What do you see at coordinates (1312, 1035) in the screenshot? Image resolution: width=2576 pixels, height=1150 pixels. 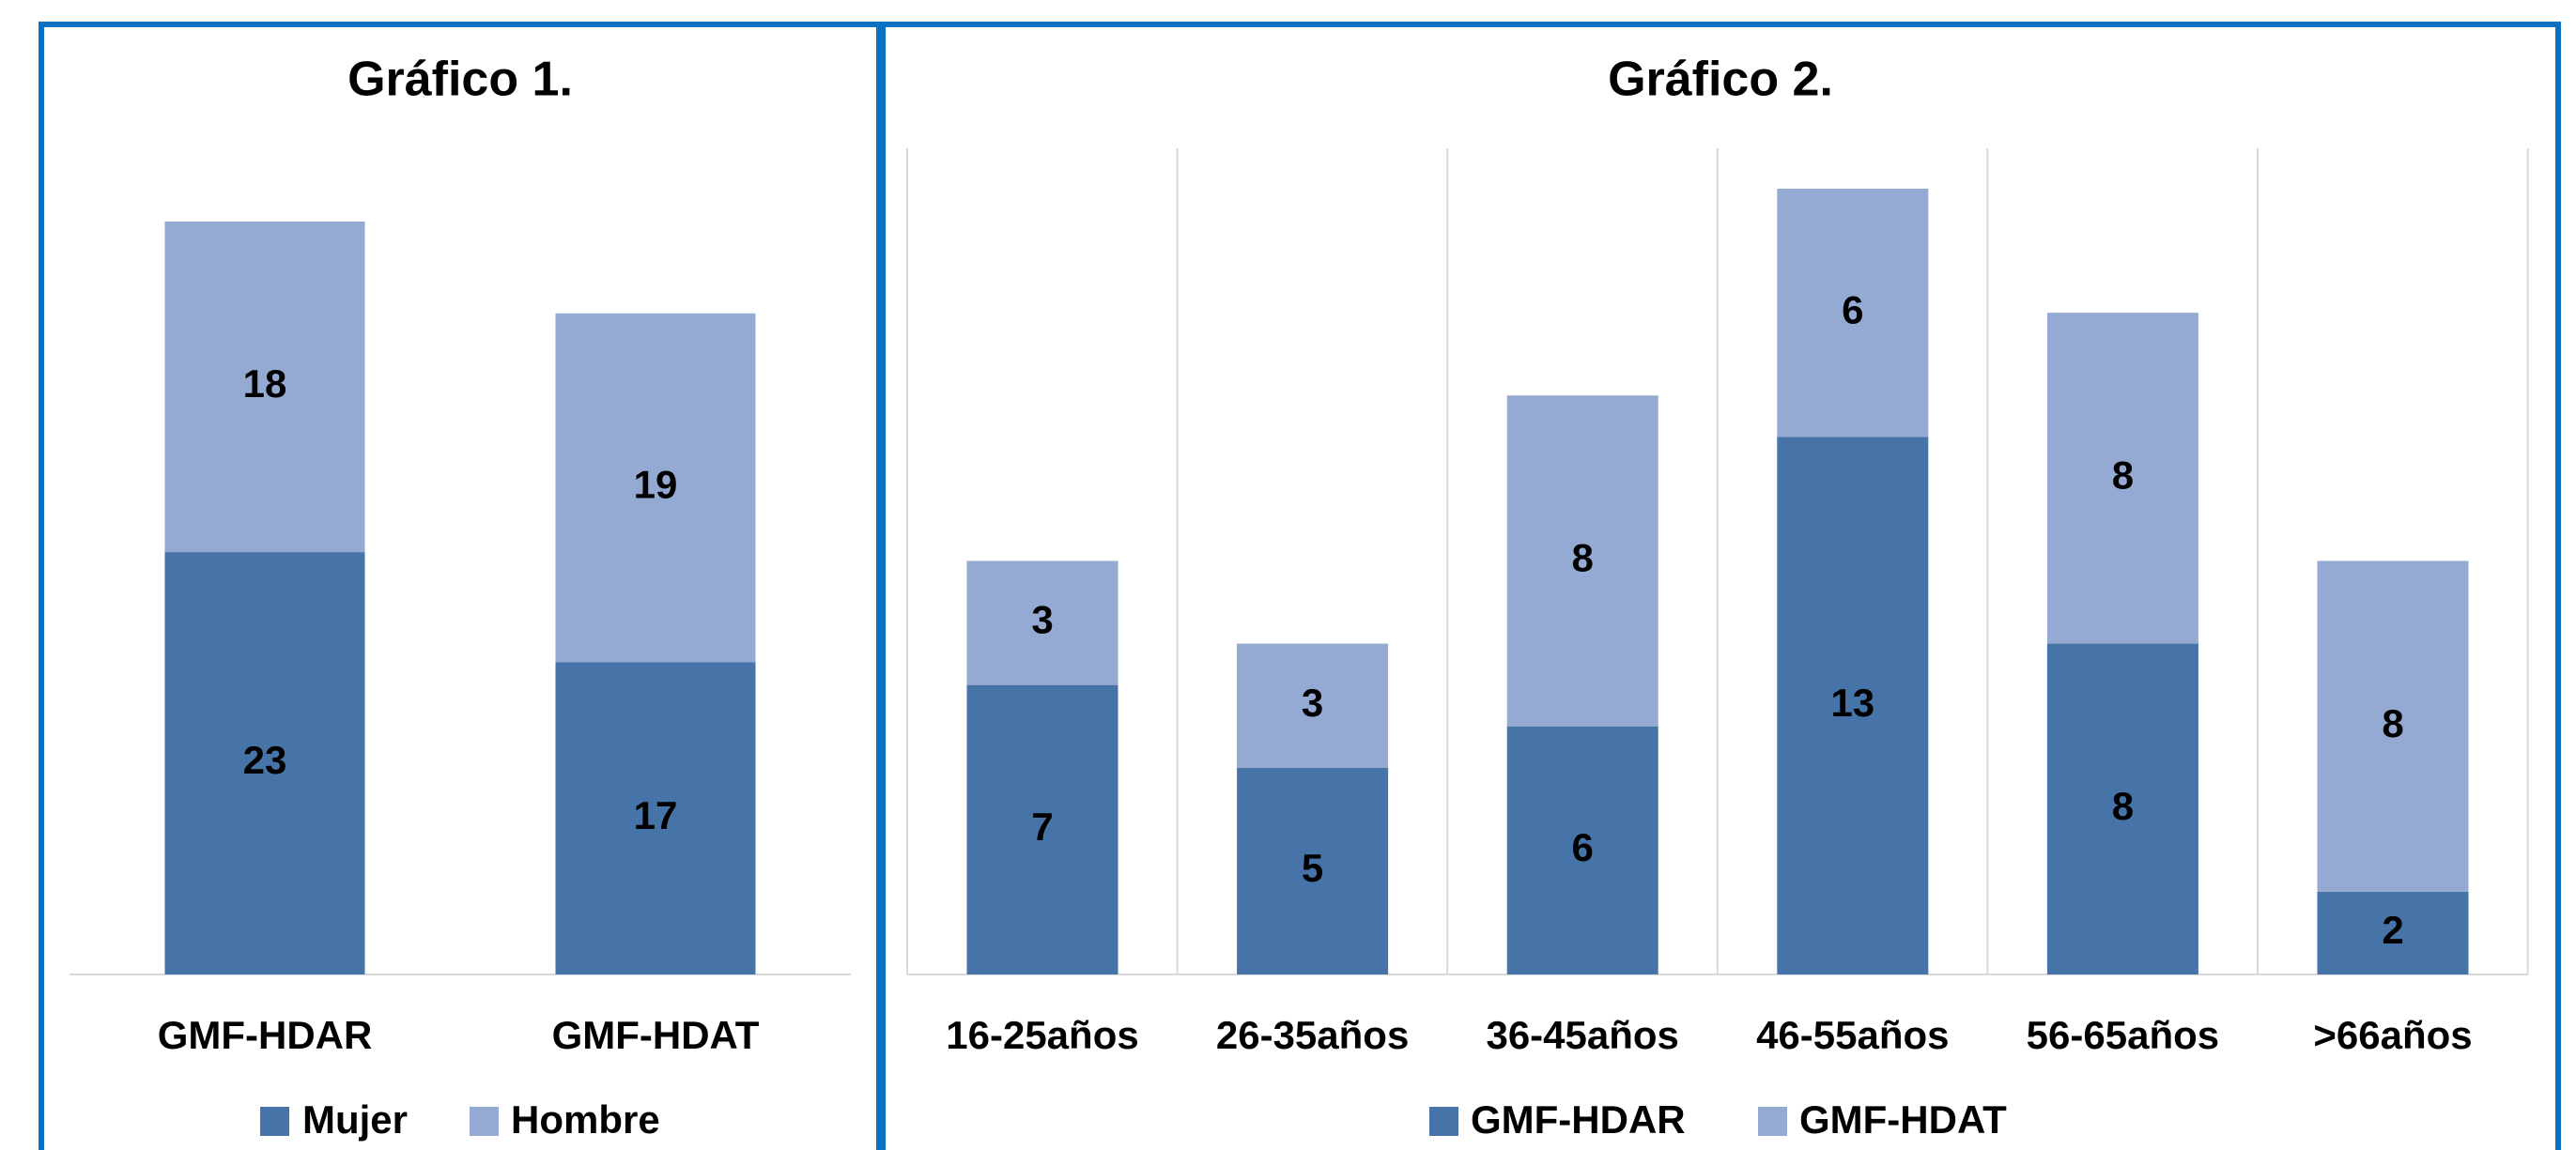 I see `x-tick-label: 26-35años` at bounding box center [1312, 1035].